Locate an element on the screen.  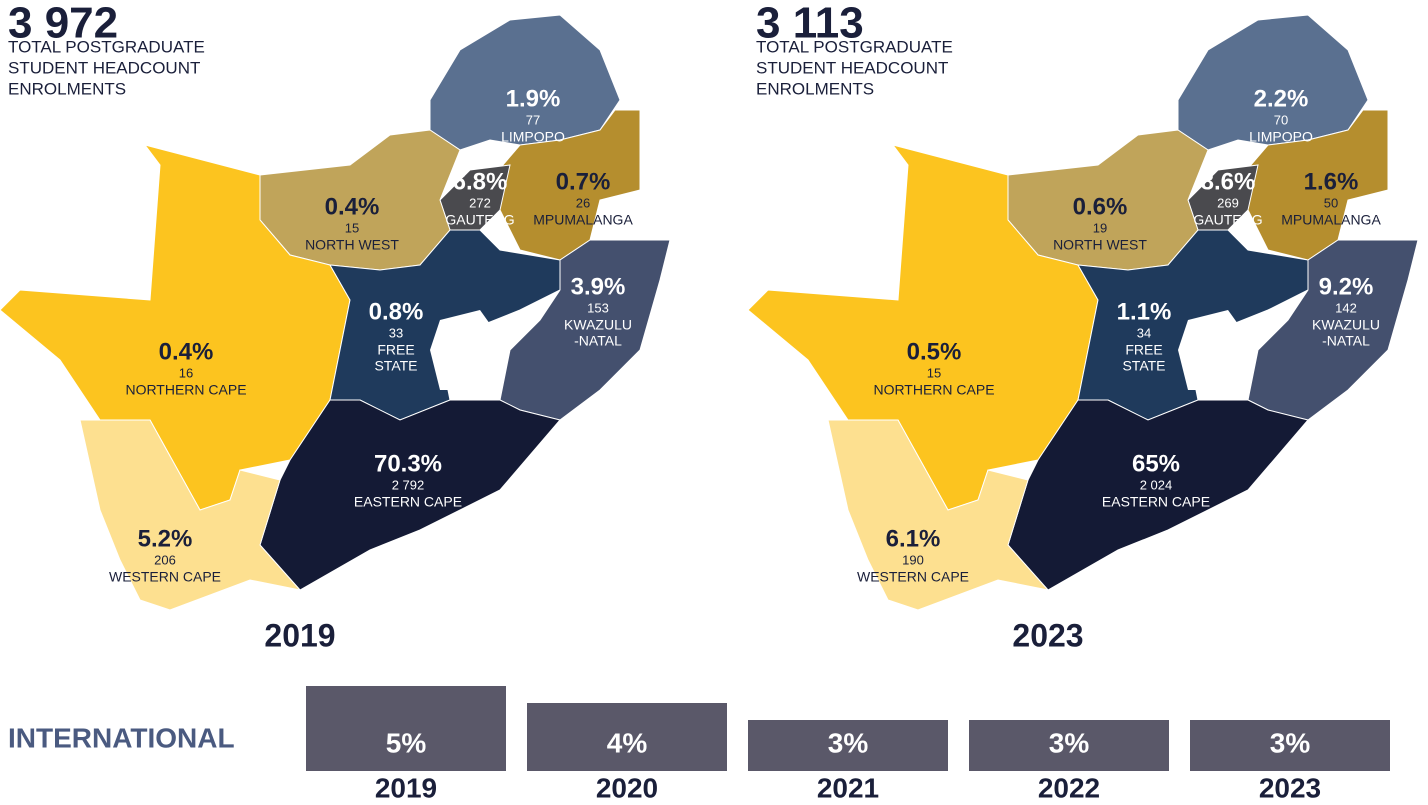
bar-year-label: 2020 is located at coordinates (627, 787).